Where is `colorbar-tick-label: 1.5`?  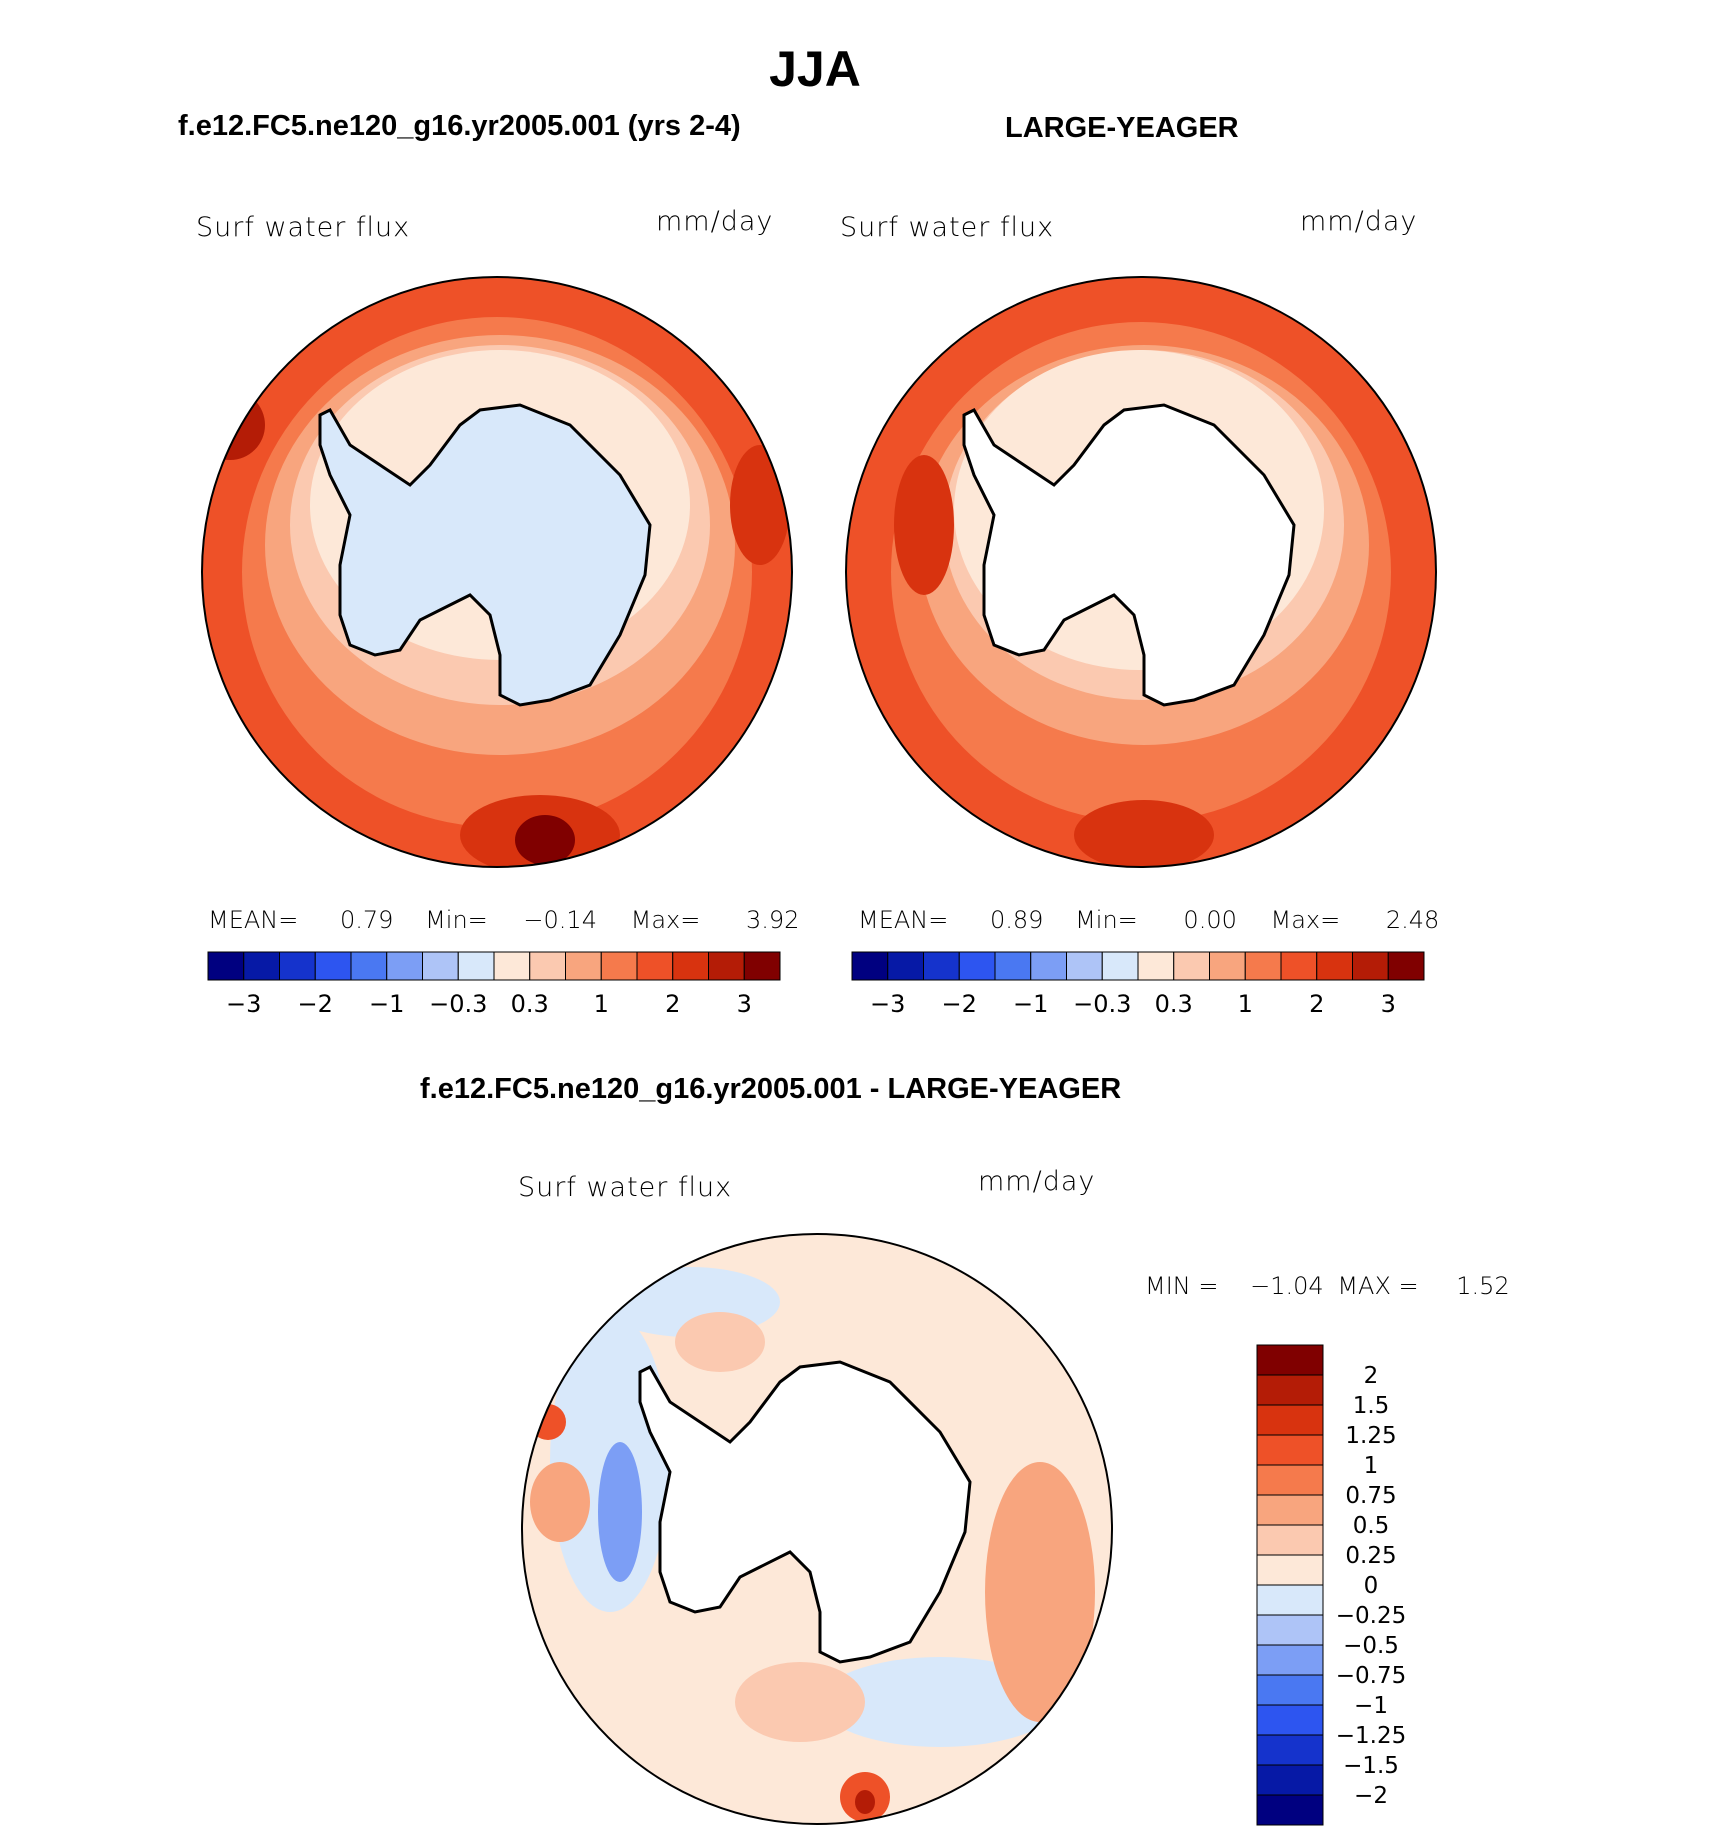
colorbar-tick-label: 1.5 is located at coordinates (1371, 1406).